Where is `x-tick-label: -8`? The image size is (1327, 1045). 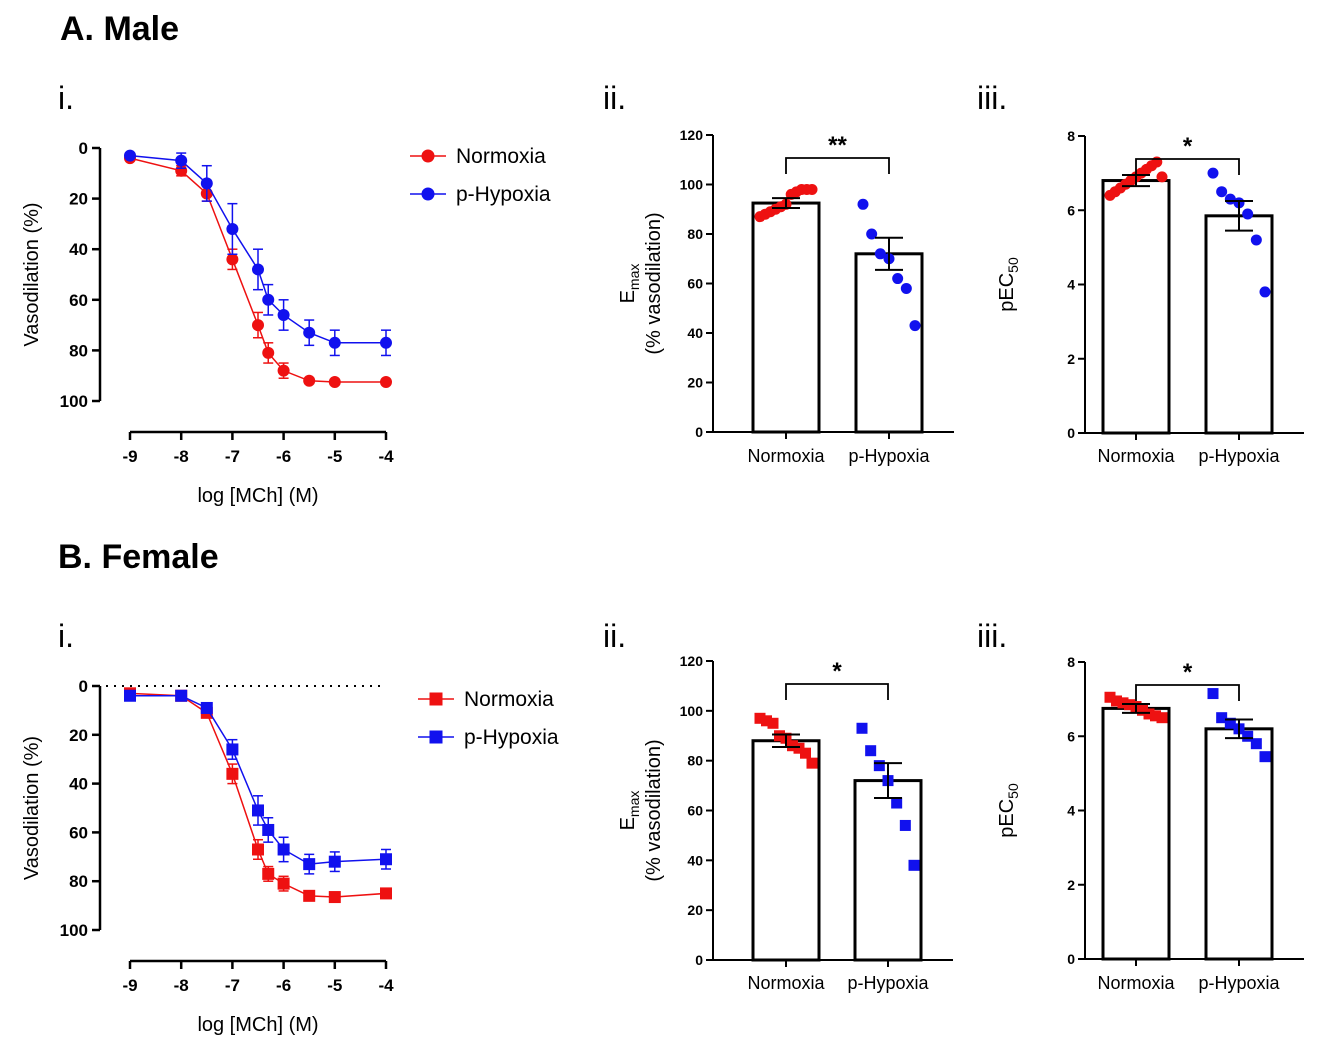 x-tick-label: -8 is located at coordinates (181, 985).